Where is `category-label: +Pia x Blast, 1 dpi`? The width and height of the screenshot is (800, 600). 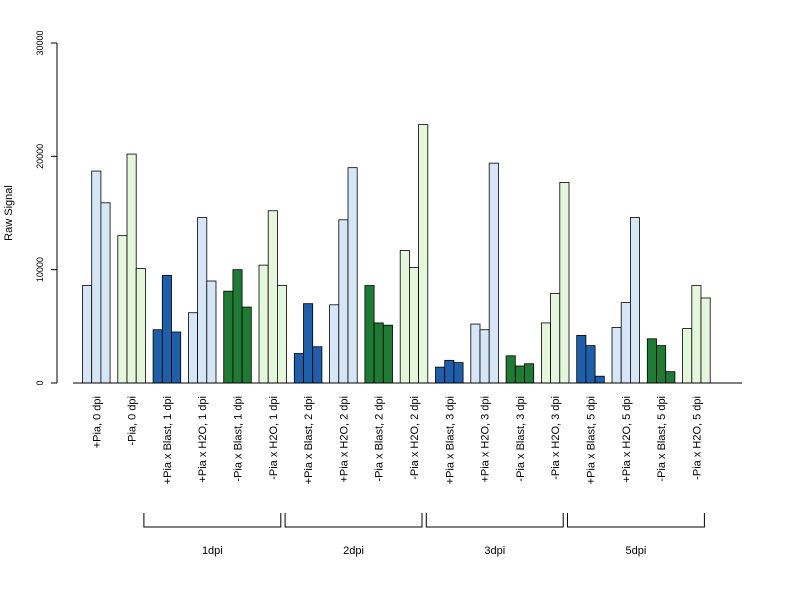 category-label: +Pia x Blast, 1 dpi is located at coordinates (168, 440).